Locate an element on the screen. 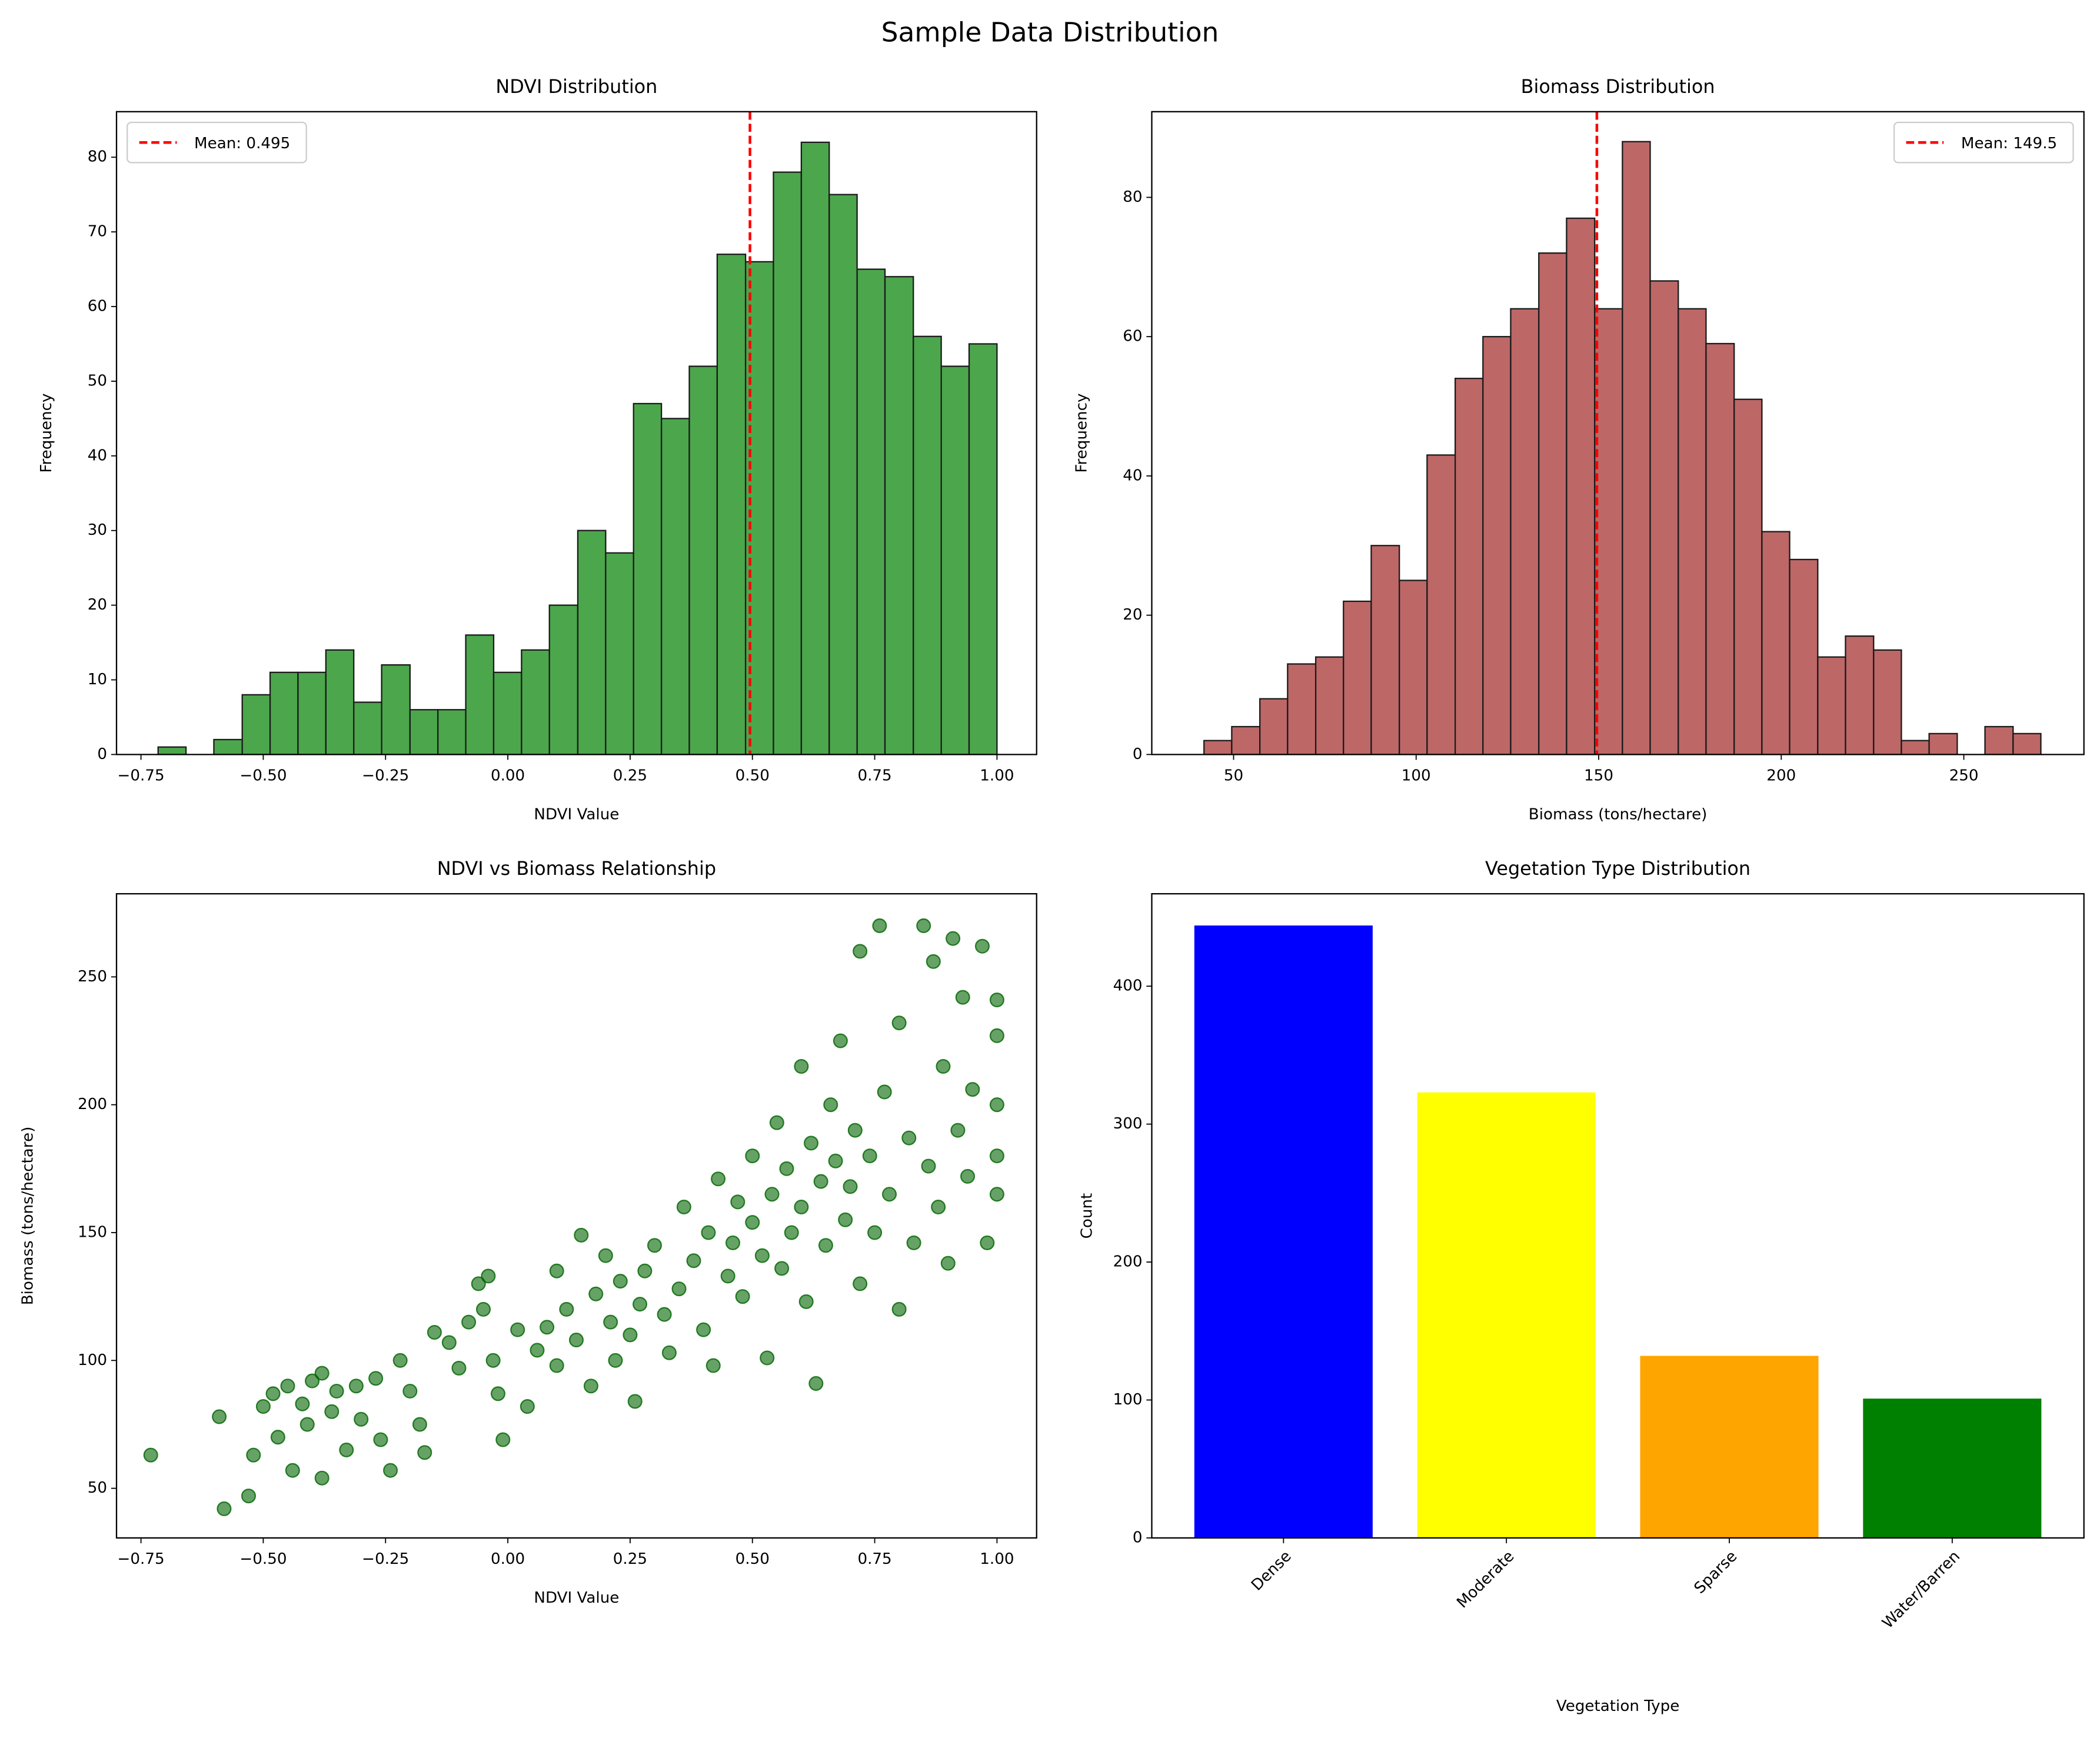 This screenshot has width=2100, height=1738. x-tick-label: 0.00 is located at coordinates (508, 775).